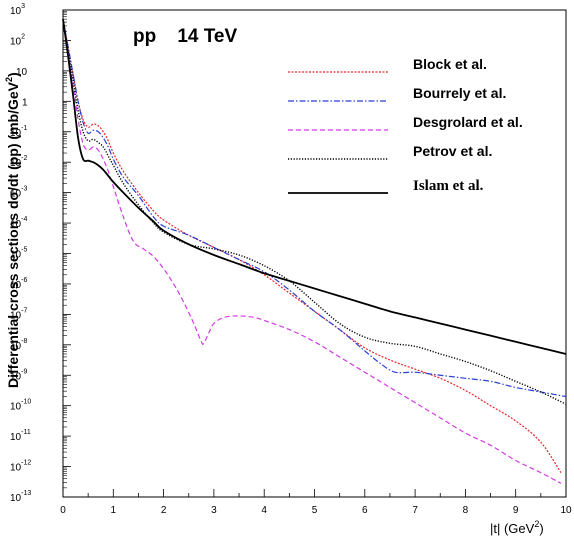 The image size is (574, 545). What do you see at coordinates (18, 162) in the screenshot?
I see `y-tick-label: 10⁻²` at bounding box center [18, 162].